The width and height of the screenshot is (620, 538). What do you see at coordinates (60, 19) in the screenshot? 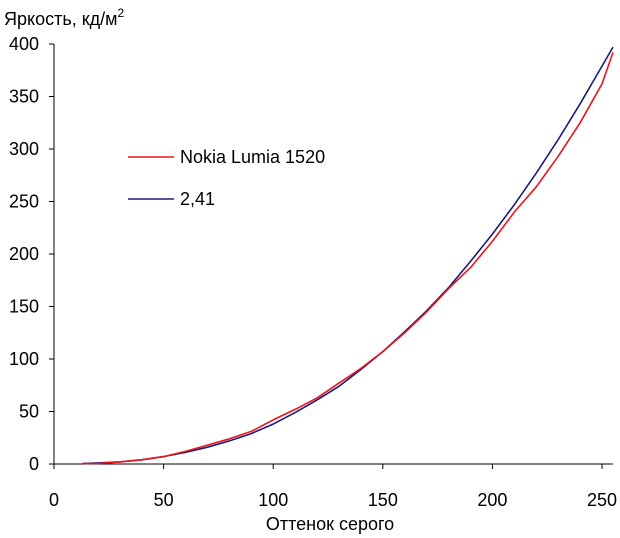
I see `y-axis-title-main: Яркость, кд/м` at bounding box center [60, 19].